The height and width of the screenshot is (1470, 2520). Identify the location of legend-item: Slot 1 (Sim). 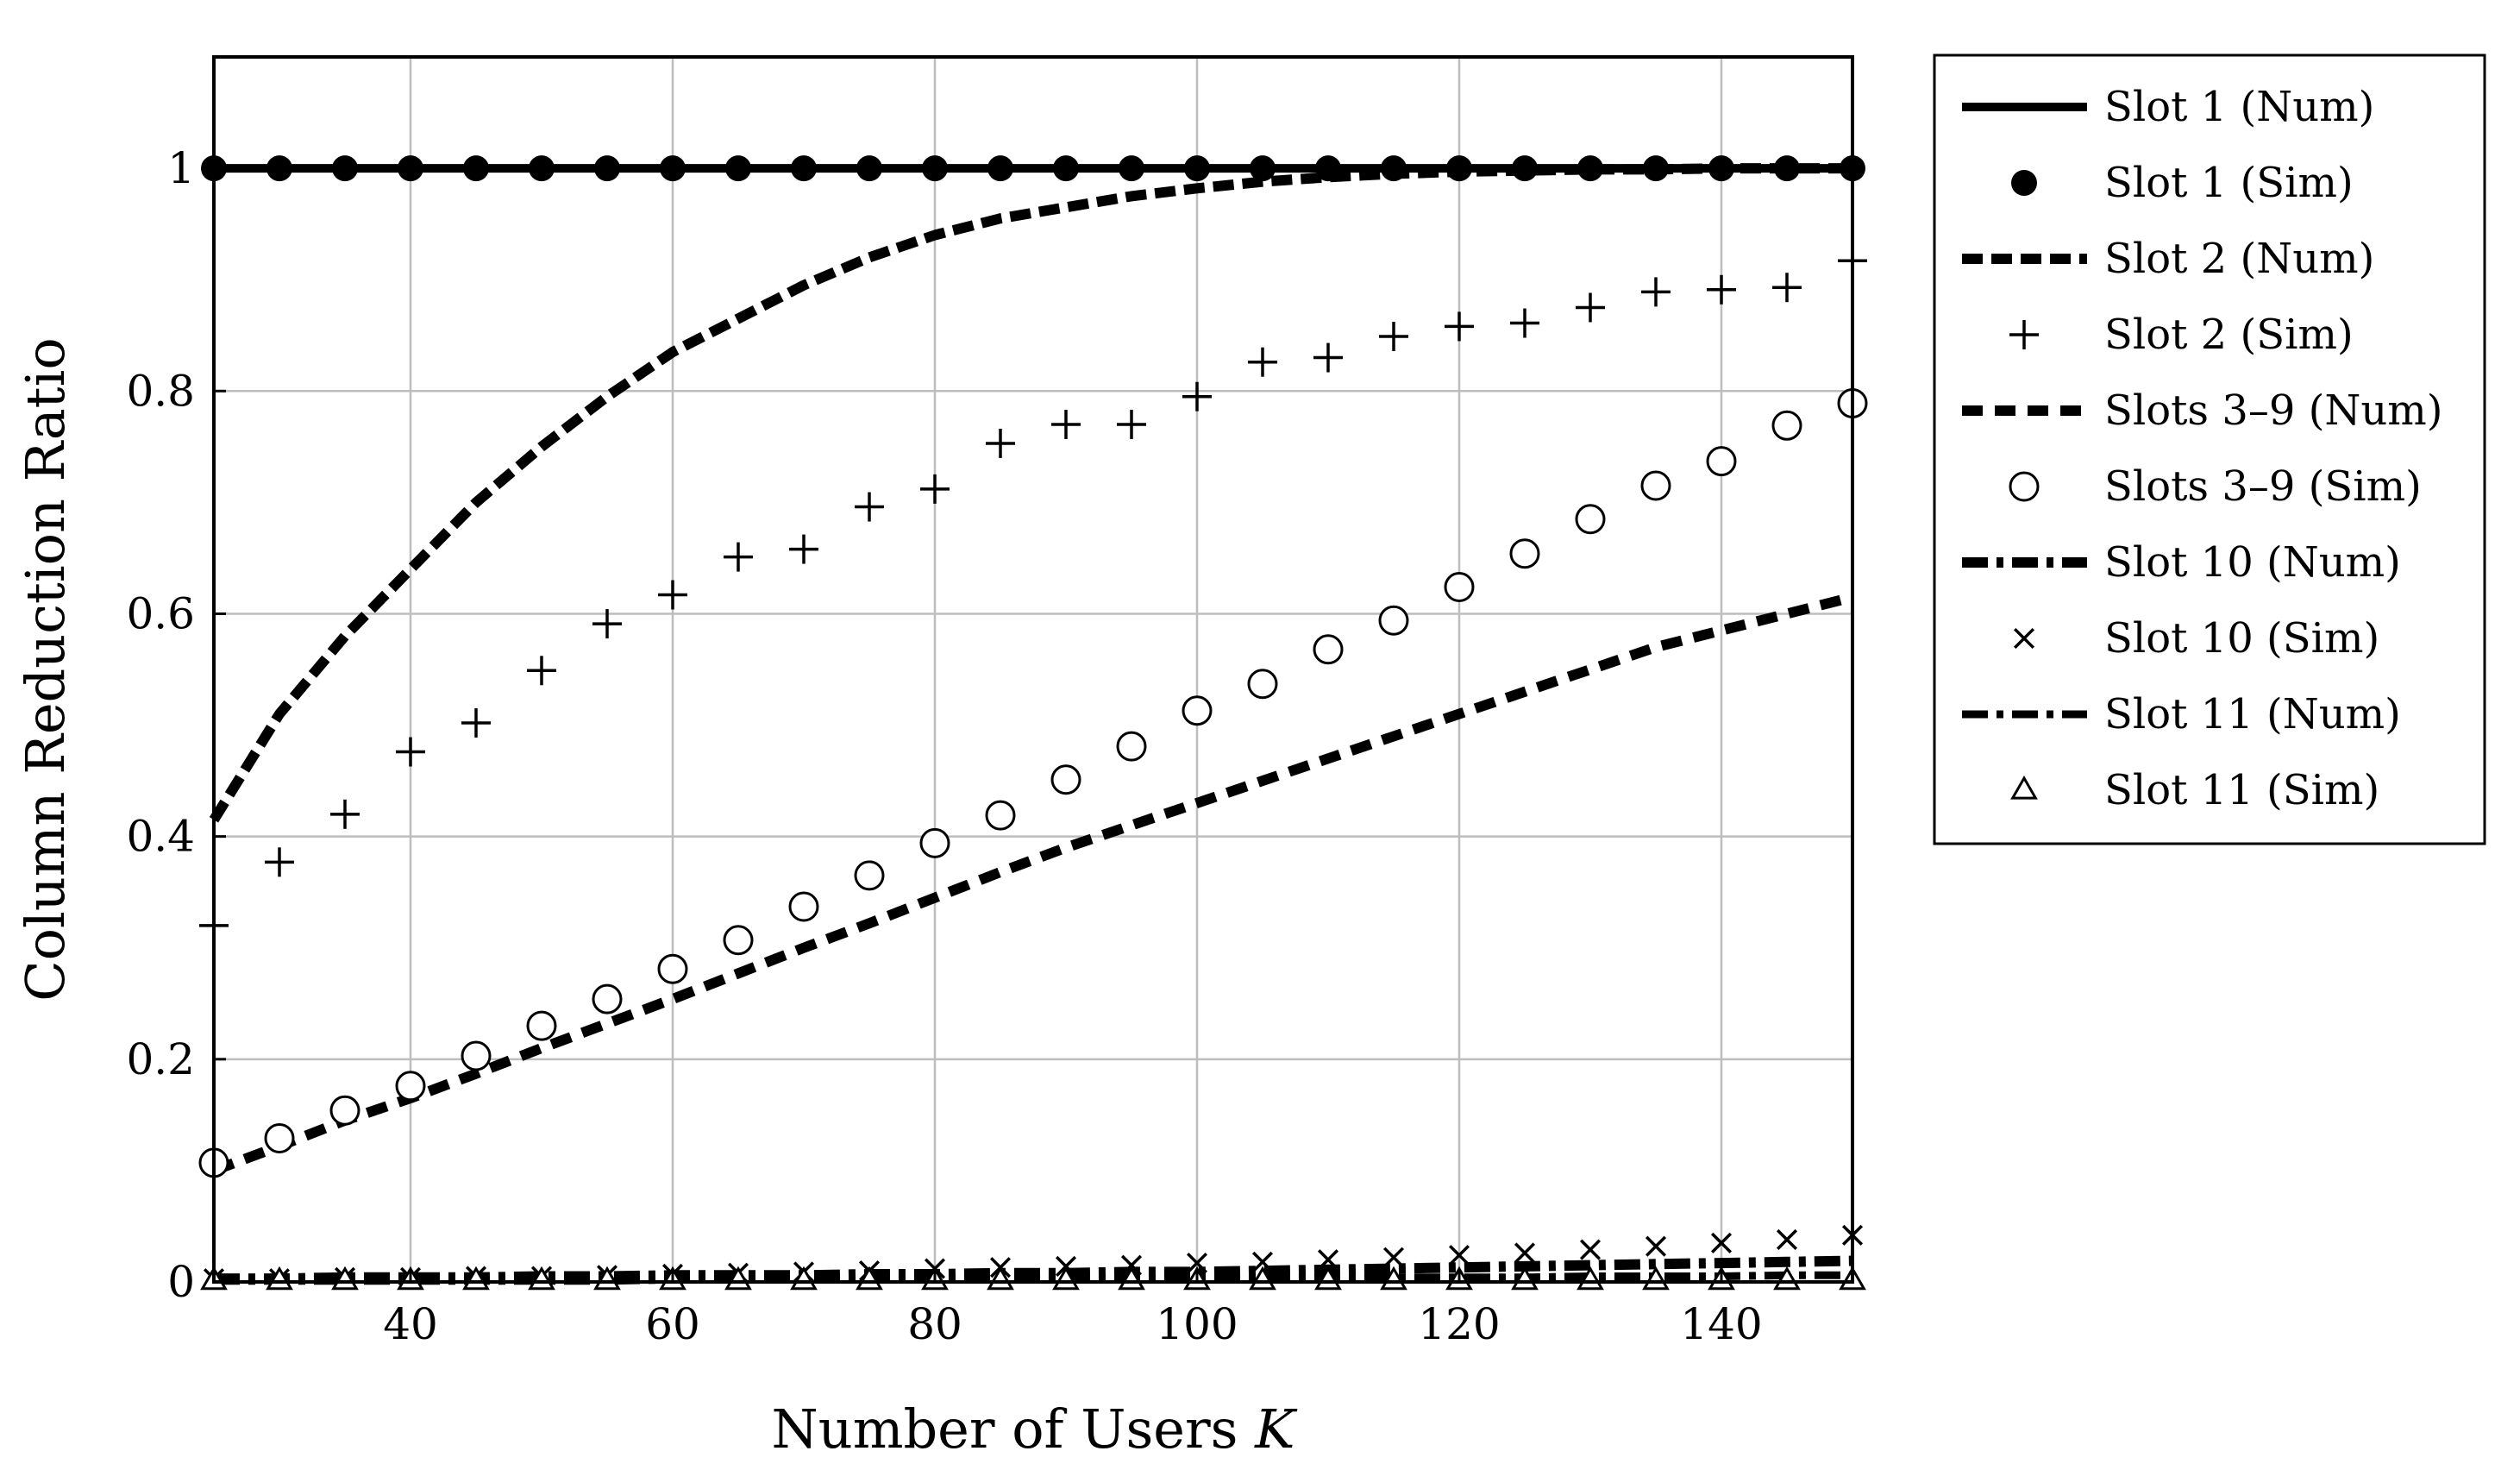
(2183, 183).